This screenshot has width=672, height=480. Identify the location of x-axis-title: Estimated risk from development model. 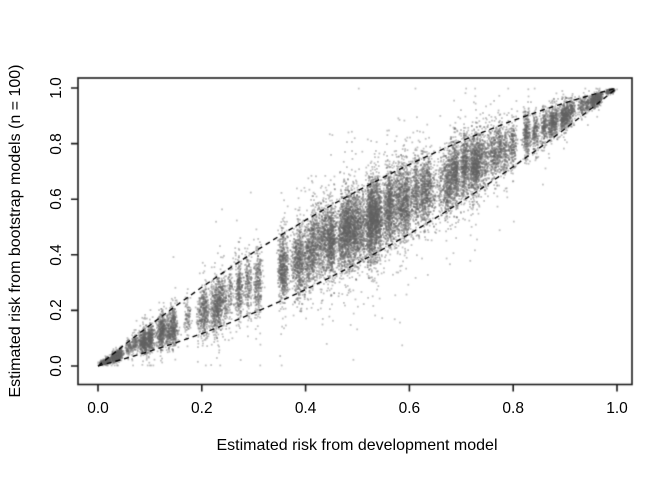
(357, 445).